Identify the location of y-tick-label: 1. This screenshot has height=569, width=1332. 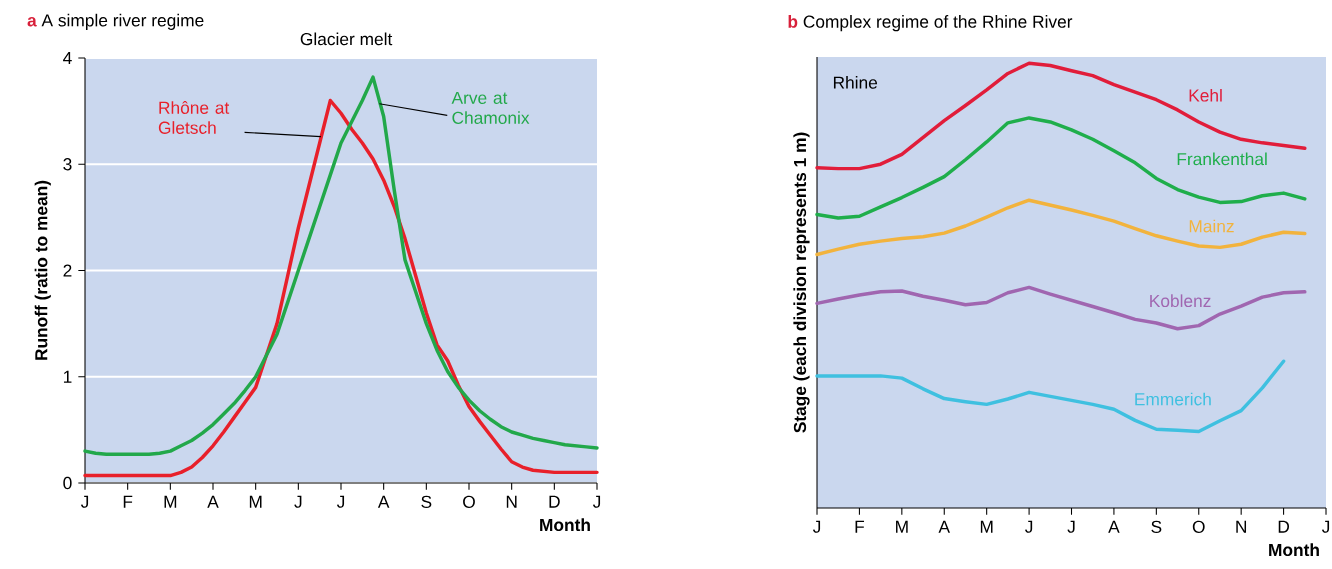
(67, 376).